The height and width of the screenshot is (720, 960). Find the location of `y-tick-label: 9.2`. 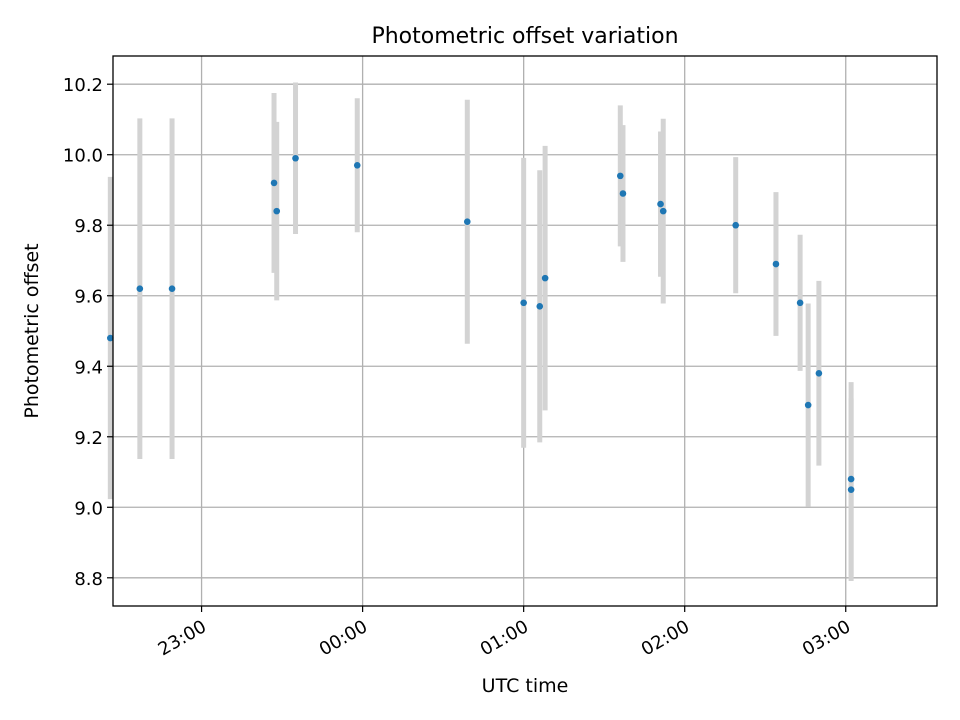

y-tick-label: 9.2 is located at coordinates (88, 438).